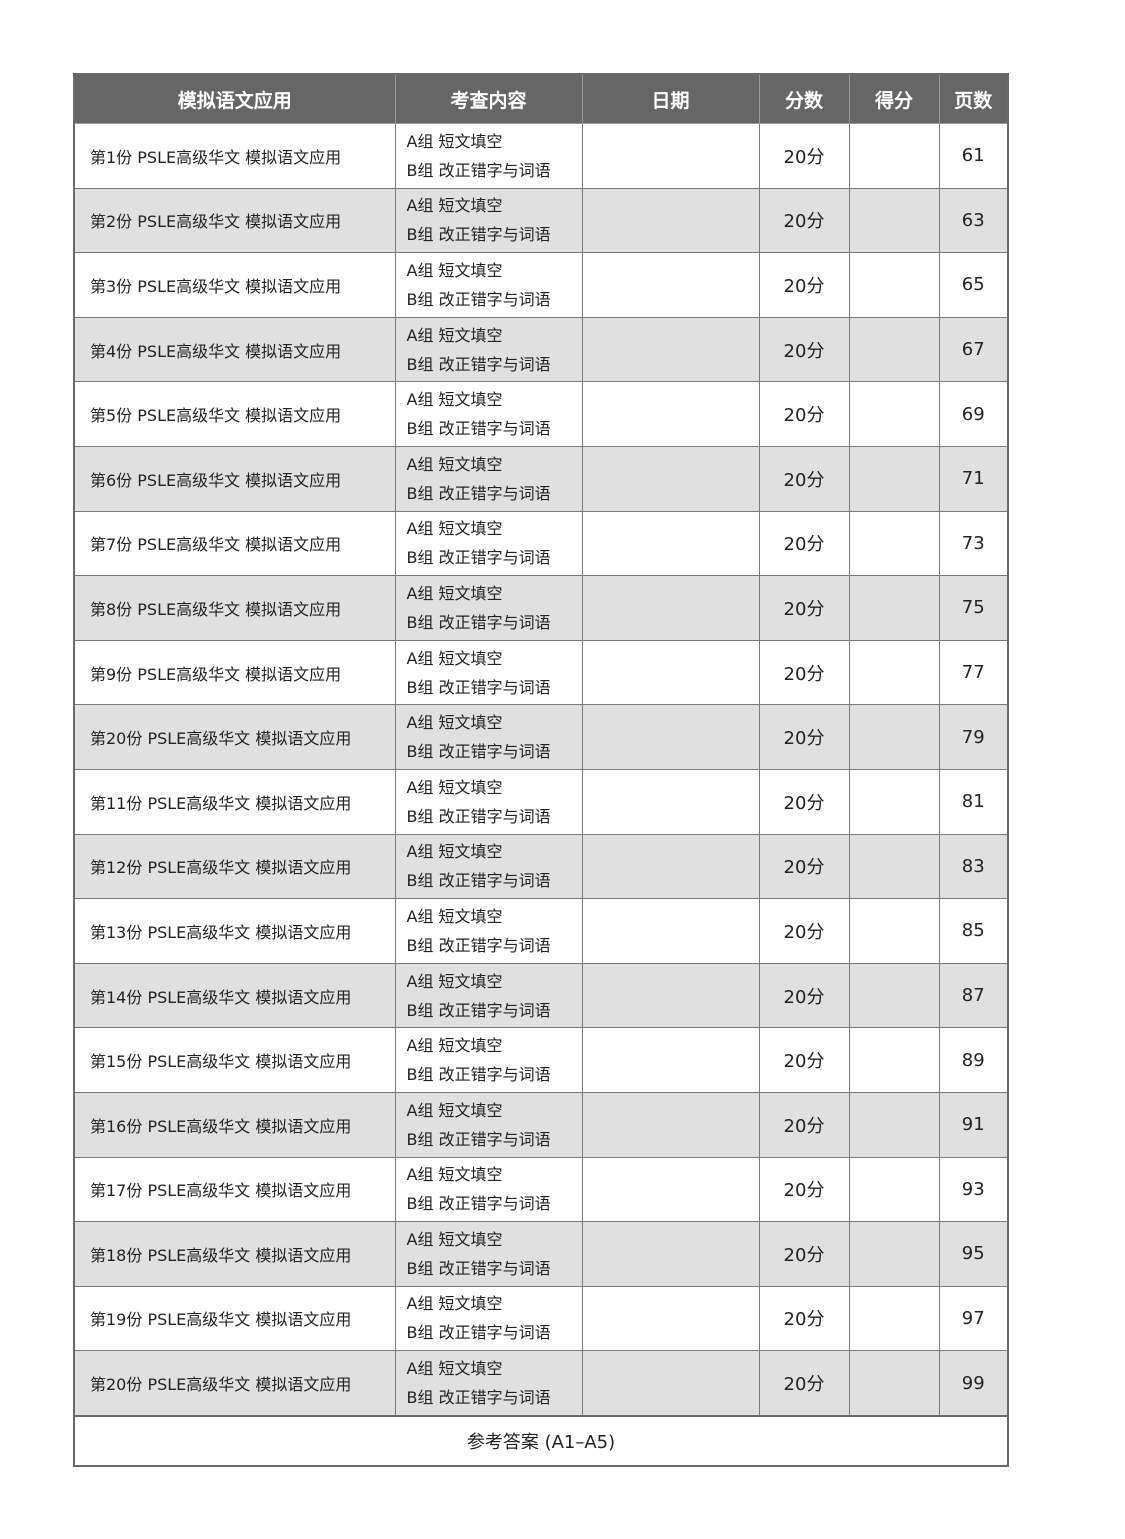 The height and width of the screenshot is (1539, 1125). I want to click on page-number-cell: 83, so click(973, 866).